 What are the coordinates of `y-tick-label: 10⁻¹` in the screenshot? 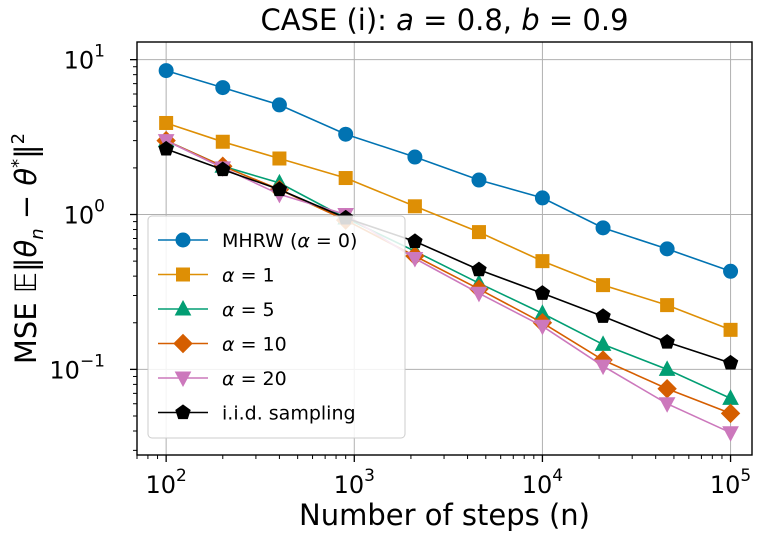 It's located at (77, 367).